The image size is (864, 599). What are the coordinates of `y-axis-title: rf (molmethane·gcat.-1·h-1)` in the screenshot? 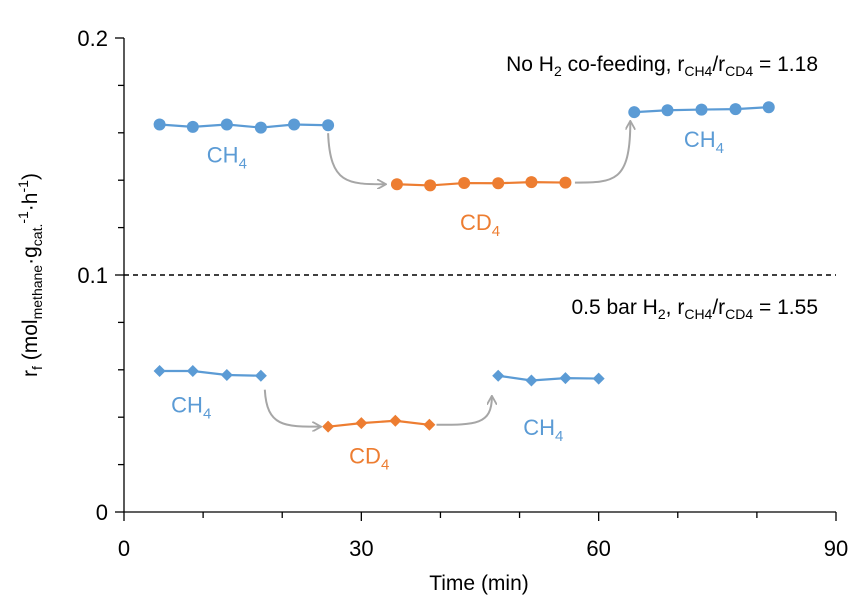 It's located at (30, 275).